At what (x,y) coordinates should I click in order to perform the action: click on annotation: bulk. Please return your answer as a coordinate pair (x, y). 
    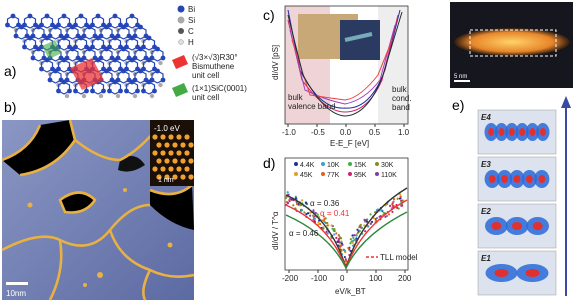
    Looking at the image, I should click on (400, 89).